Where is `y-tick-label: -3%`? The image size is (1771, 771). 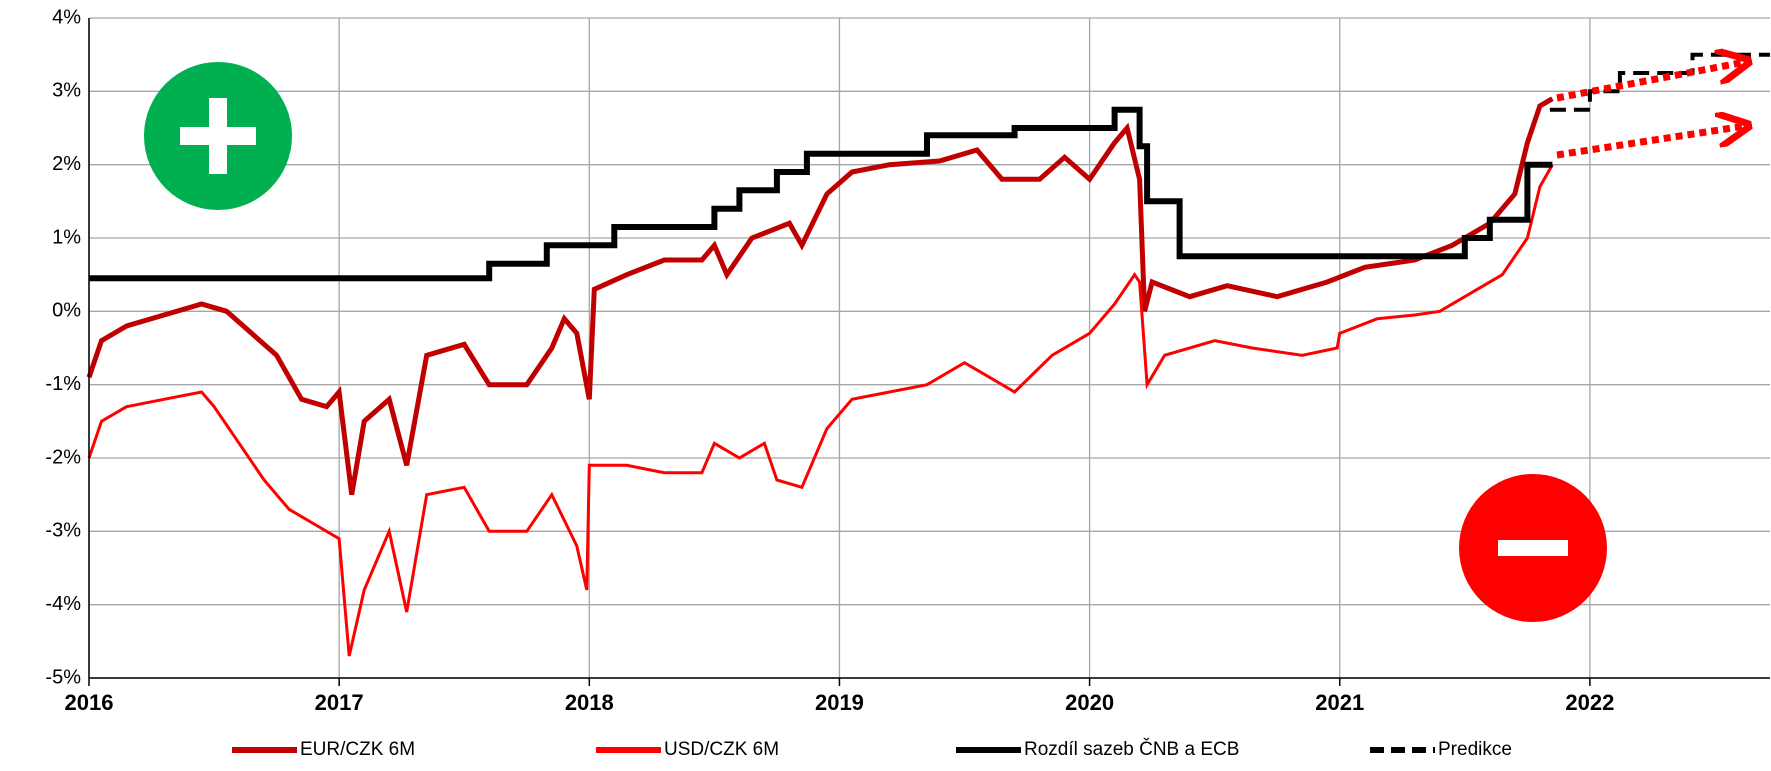 y-tick-label: -3% is located at coordinates (63, 531).